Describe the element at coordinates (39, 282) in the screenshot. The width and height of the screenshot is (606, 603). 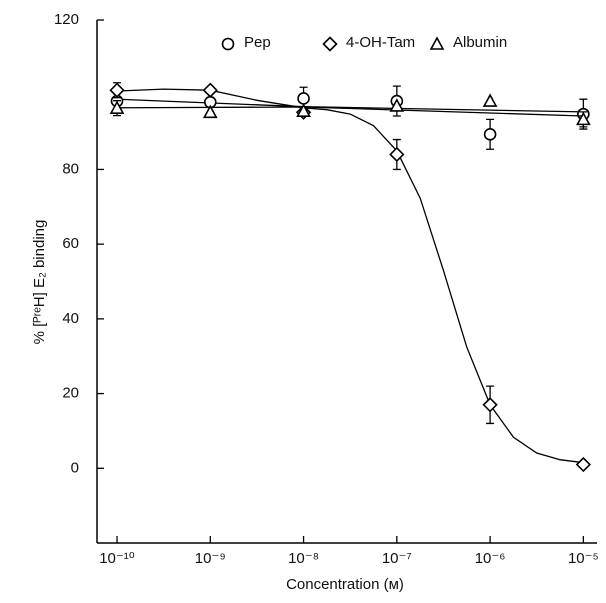
I see `y-axis-label: % [ᴾʳᵉH] E₂ binding` at that location.